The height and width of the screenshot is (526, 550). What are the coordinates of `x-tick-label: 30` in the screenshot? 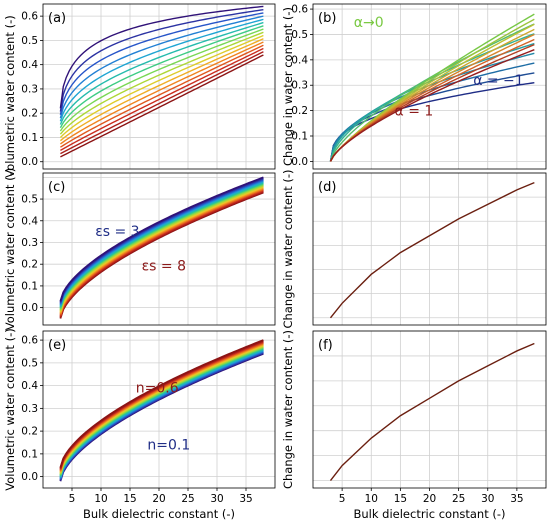 It's located at (216, 499).